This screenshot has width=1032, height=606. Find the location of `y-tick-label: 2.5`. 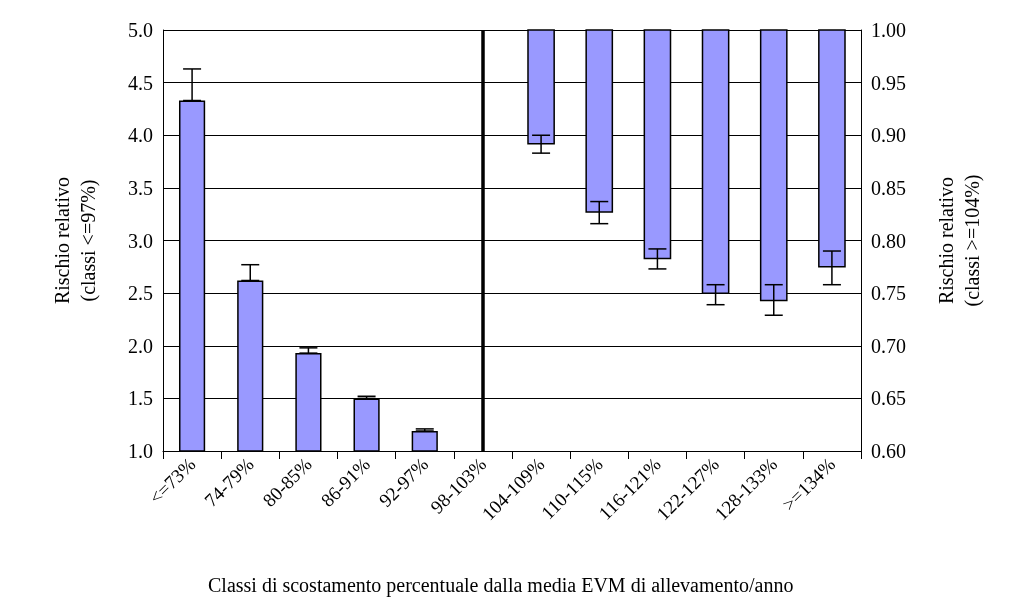

y-tick-label: 2.5 is located at coordinates (140, 293).